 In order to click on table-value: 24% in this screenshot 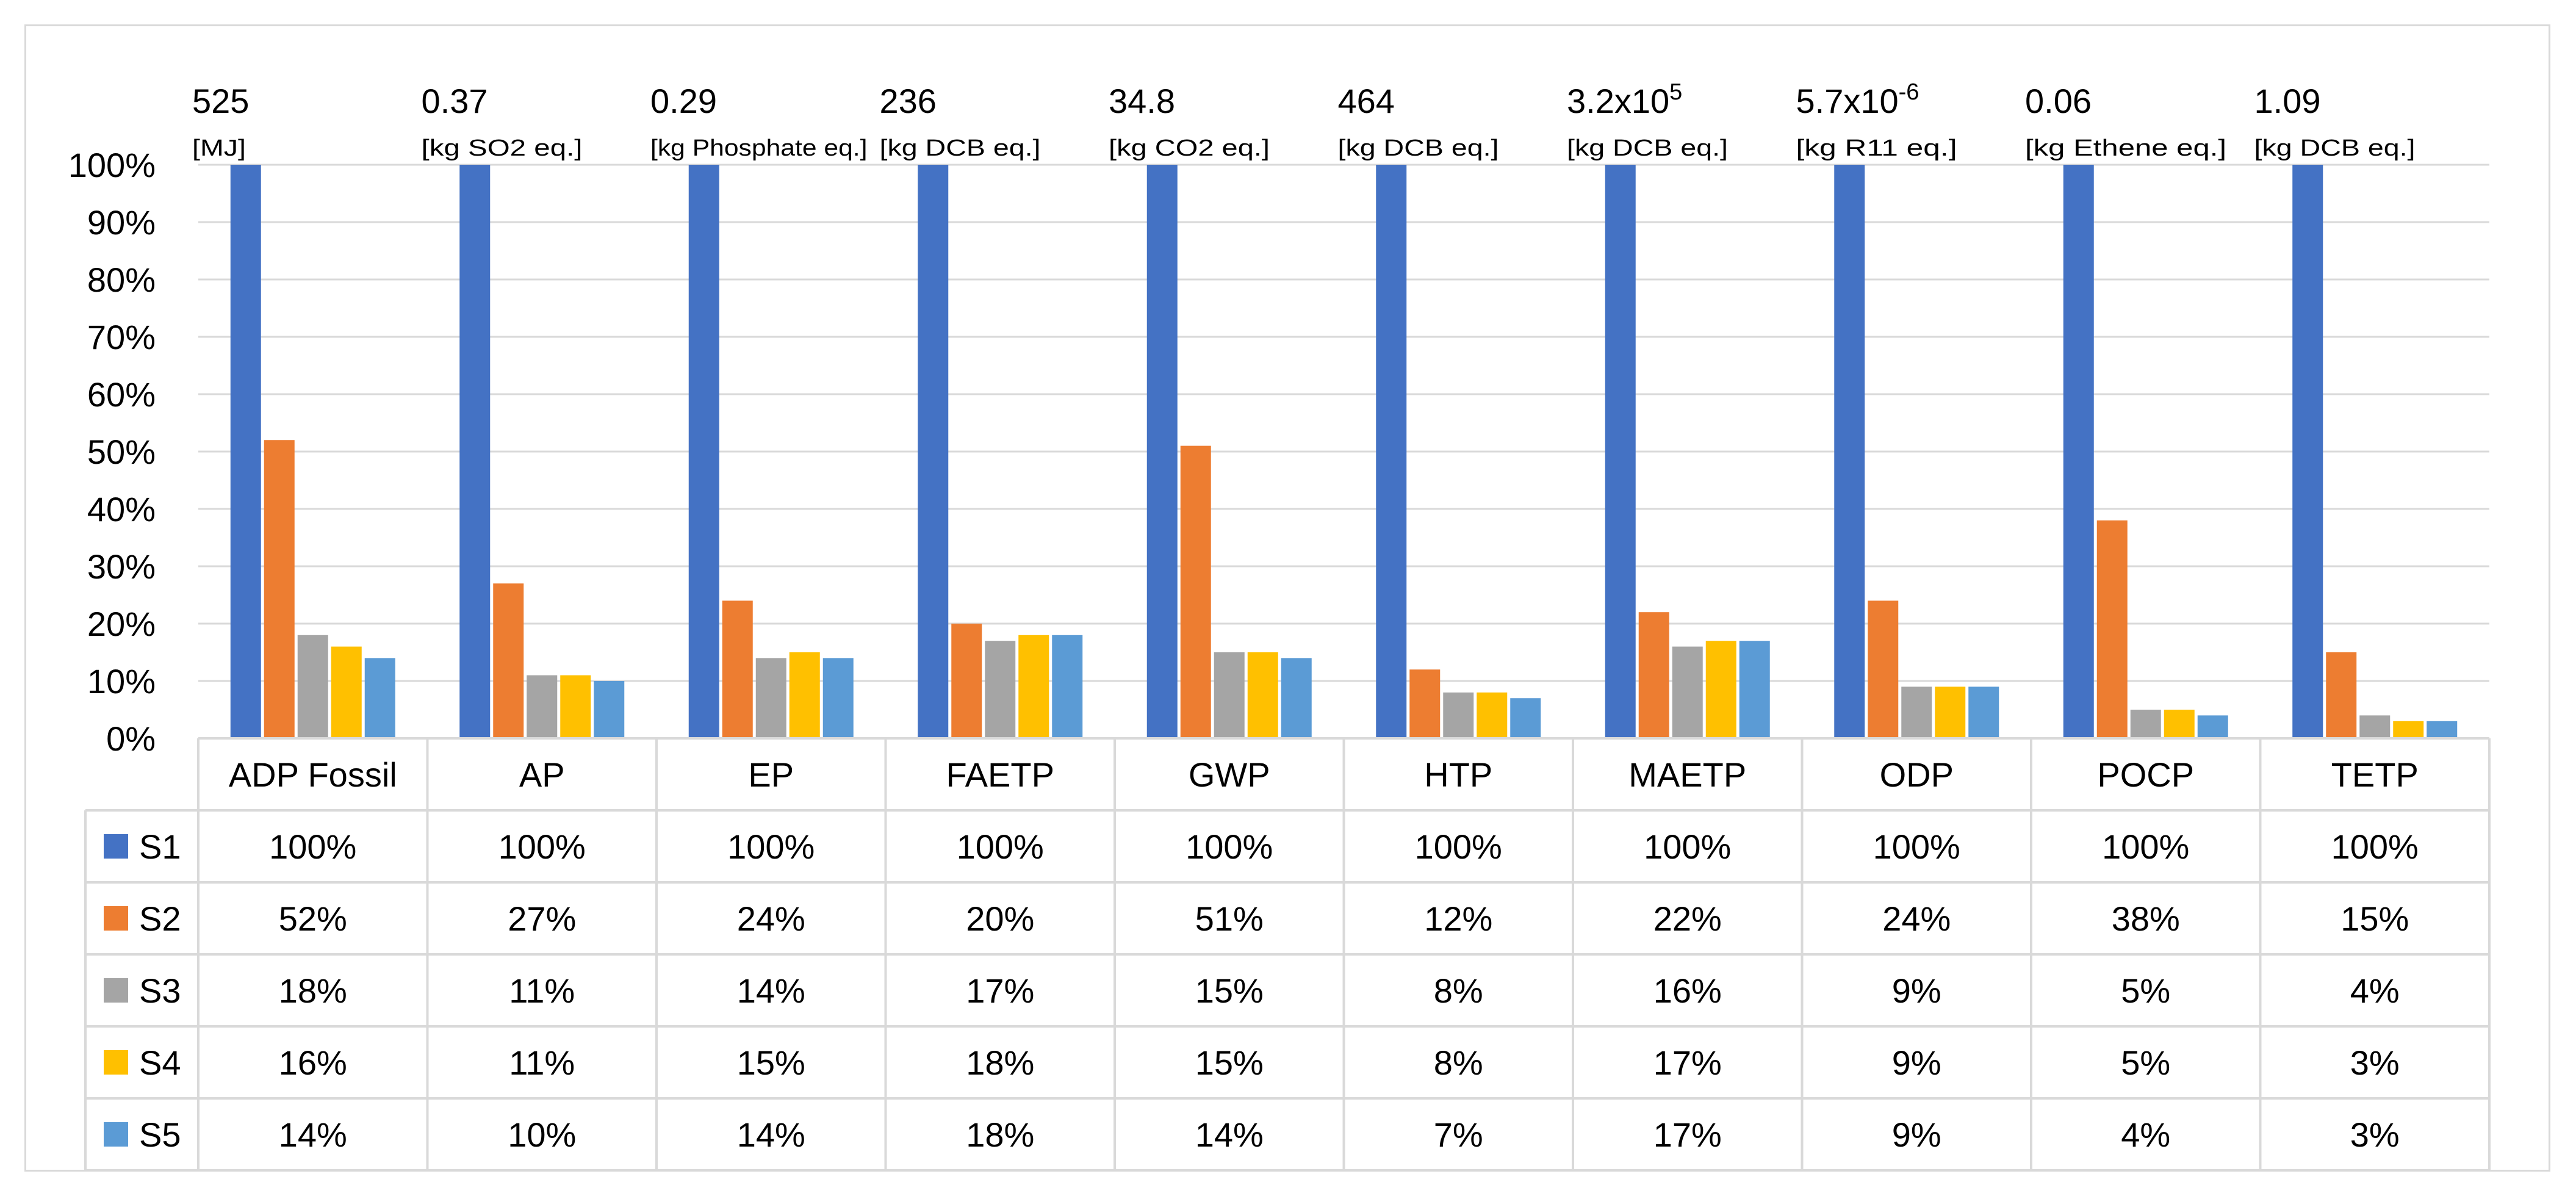, I will do `click(1916, 918)`.